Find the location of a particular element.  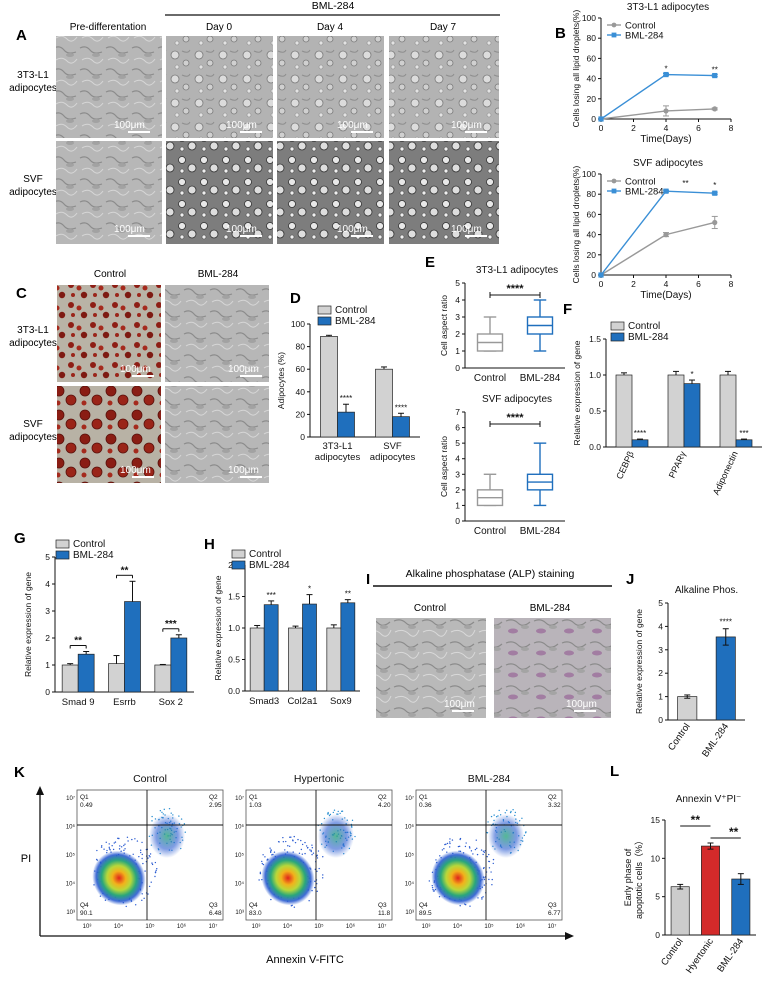

significance-label: ** is located at coordinates (715, 70).